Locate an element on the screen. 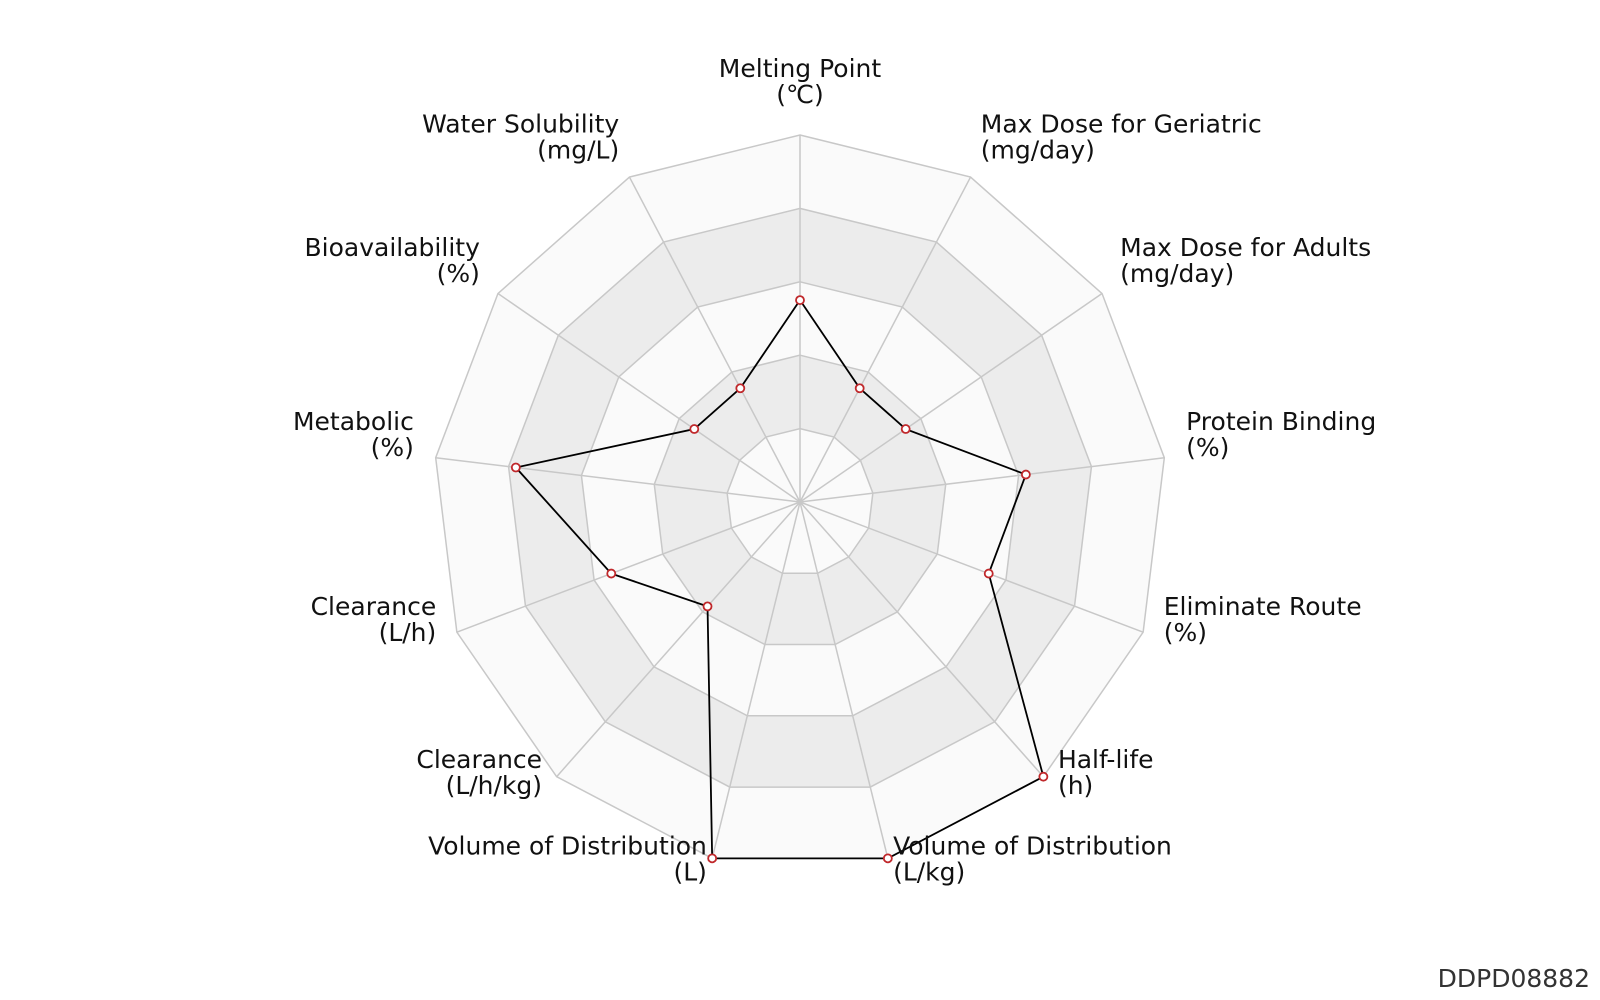 The width and height of the screenshot is (1600, 1000). axis-label-bioavailability: Bioavailability (%) is located at coordinates (393, 260).